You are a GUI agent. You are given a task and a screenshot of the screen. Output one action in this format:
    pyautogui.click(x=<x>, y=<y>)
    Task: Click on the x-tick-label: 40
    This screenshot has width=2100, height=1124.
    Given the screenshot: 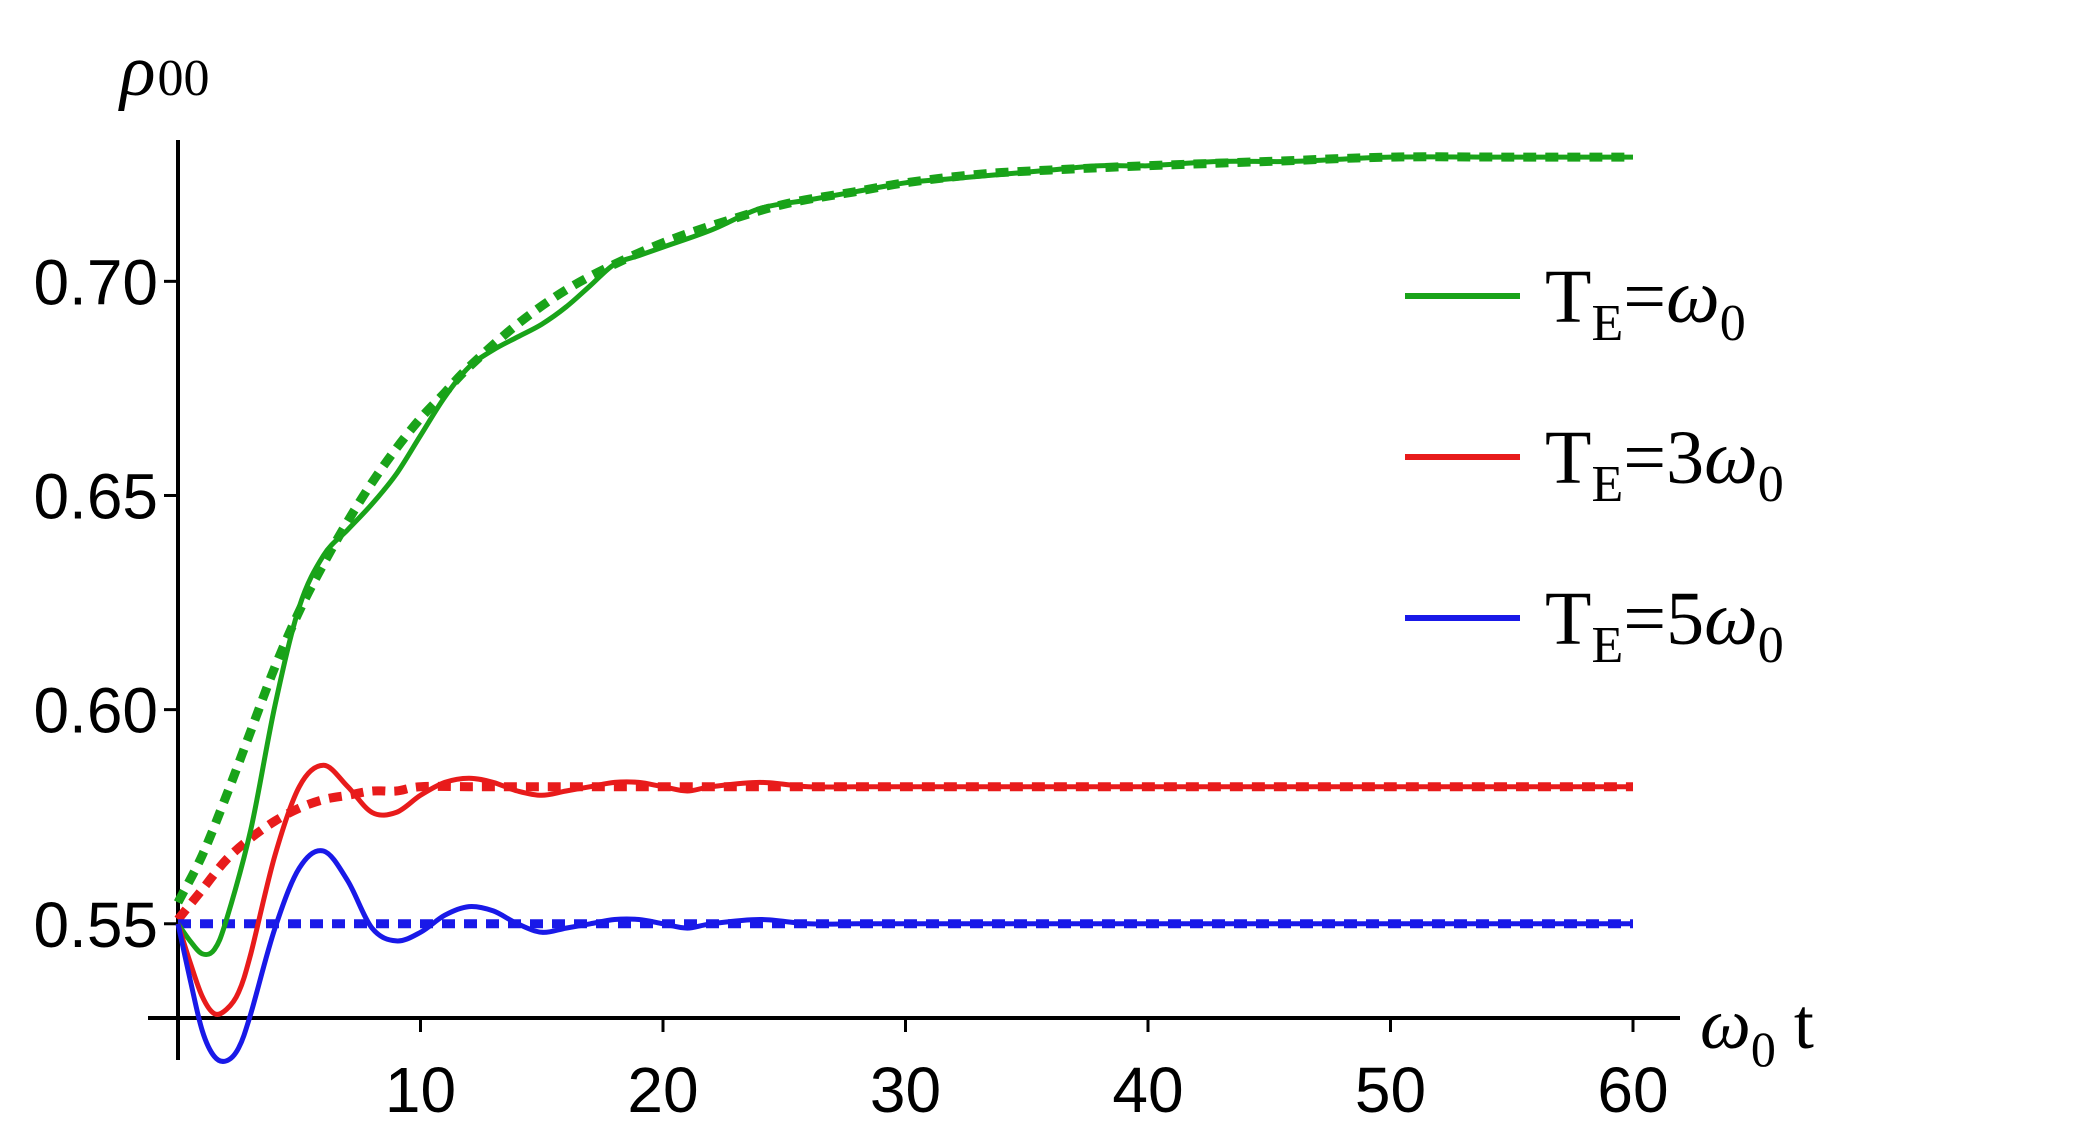 What is the action you would take?
    pyautogui.click(x=1147, y=1089)
    